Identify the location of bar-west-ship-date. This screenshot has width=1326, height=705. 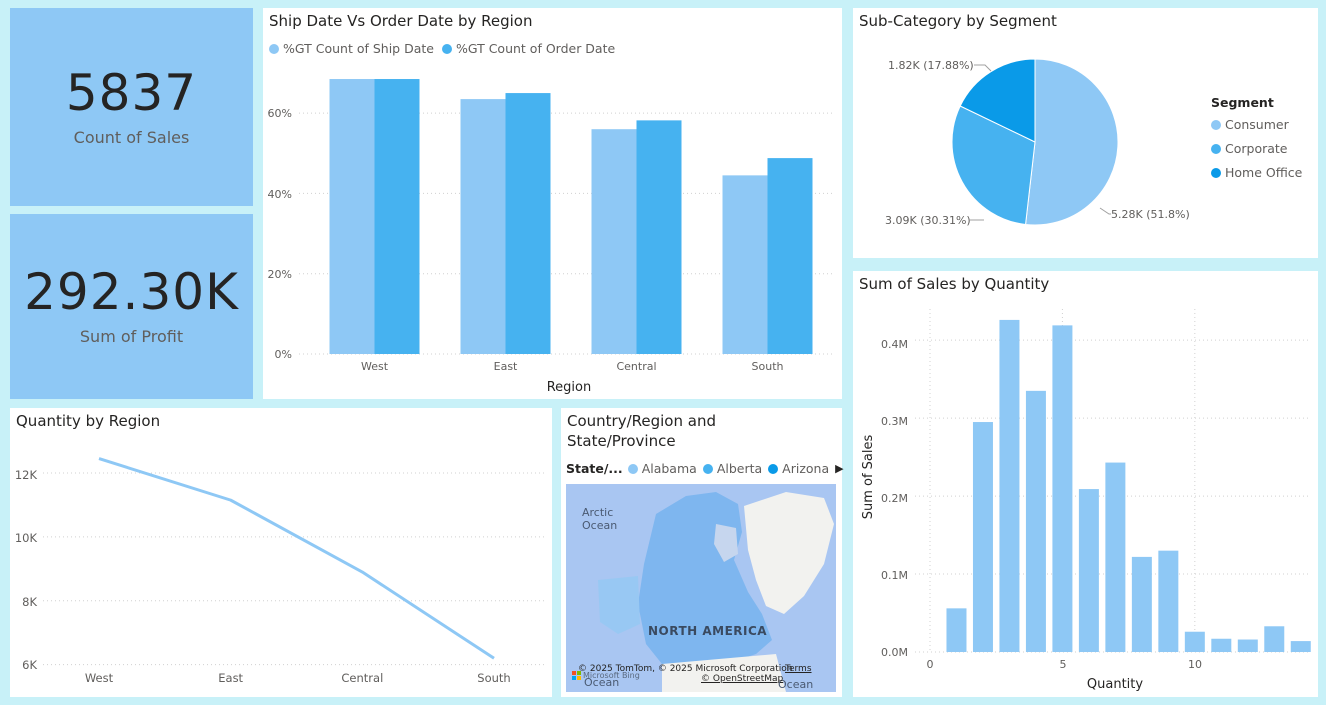
(352, 217).